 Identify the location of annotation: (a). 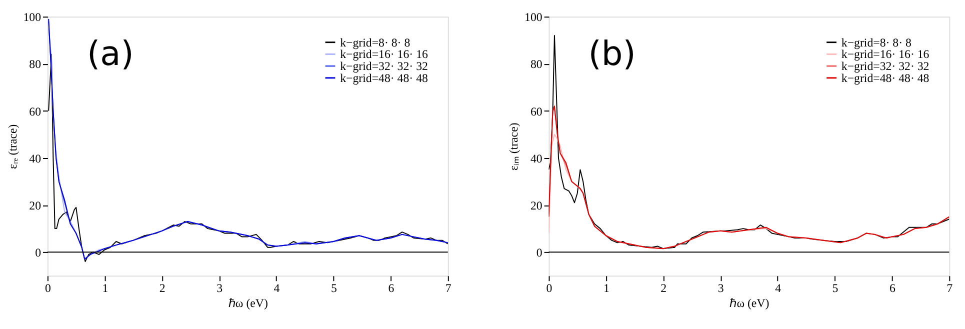
(110, 54).